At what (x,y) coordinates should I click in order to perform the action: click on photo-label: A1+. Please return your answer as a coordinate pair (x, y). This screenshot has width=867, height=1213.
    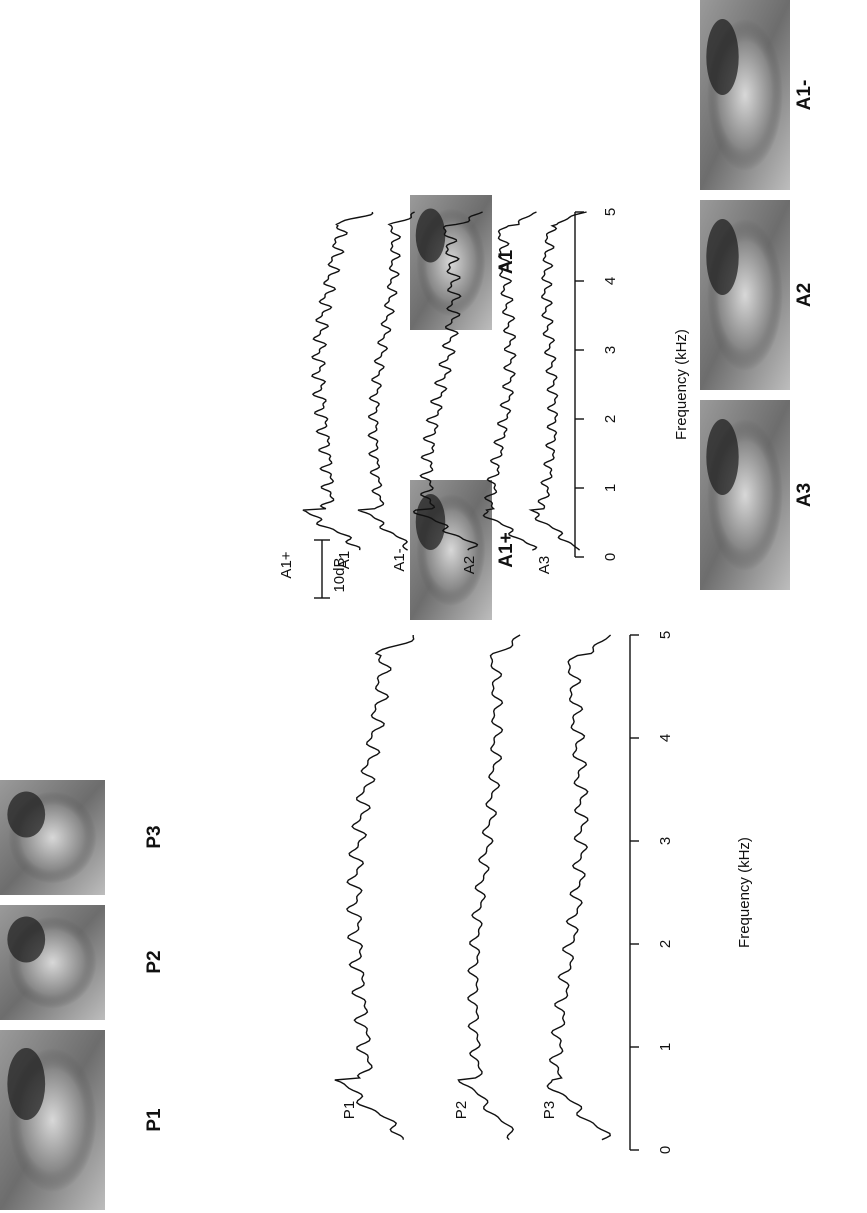
    Looking at the image, I should click on (506, 549).